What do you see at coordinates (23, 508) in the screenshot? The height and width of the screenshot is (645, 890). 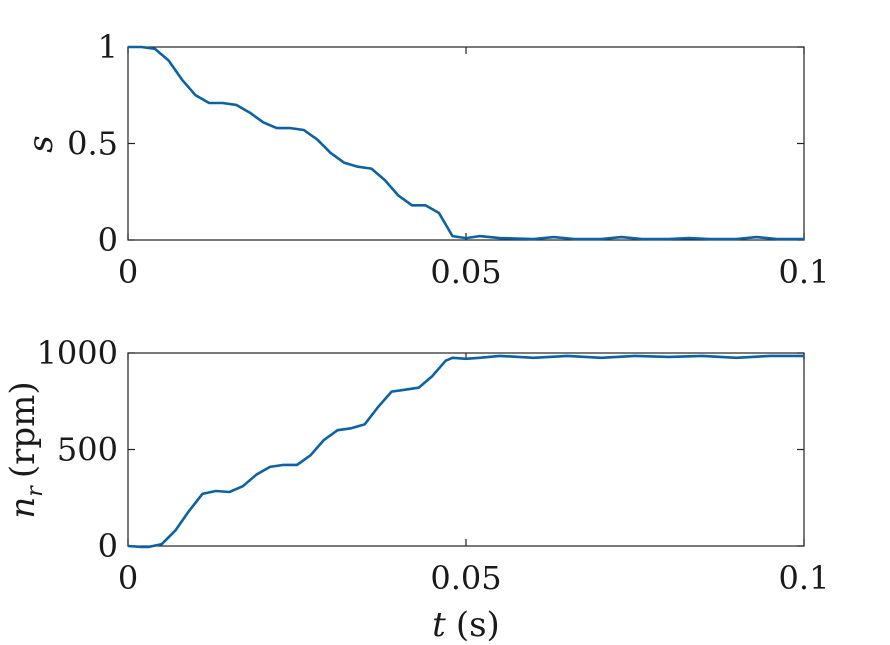 I see `bottom-ylabel-var: n` at bounding box center [23, 508].